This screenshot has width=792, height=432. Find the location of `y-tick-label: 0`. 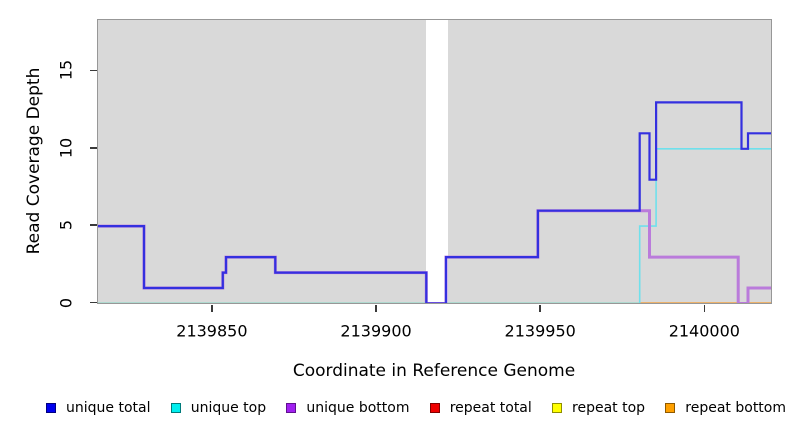

y-tick-label: 0 is located at coordinates (66, 302).